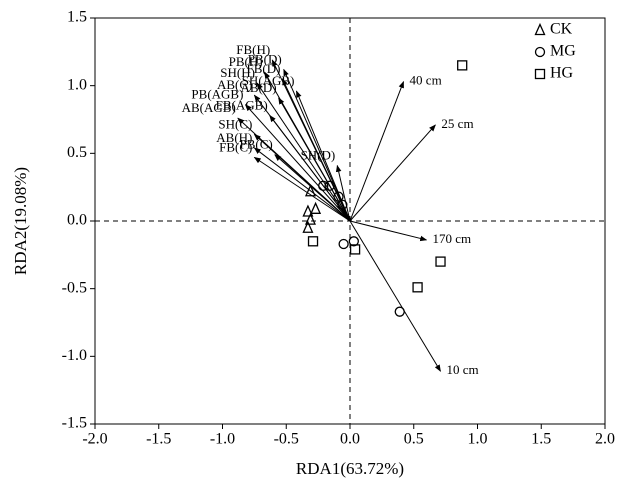 The width and height of the screenshot is (624, 486). I want to click on vector-label: PB(H), so click(246, 61).